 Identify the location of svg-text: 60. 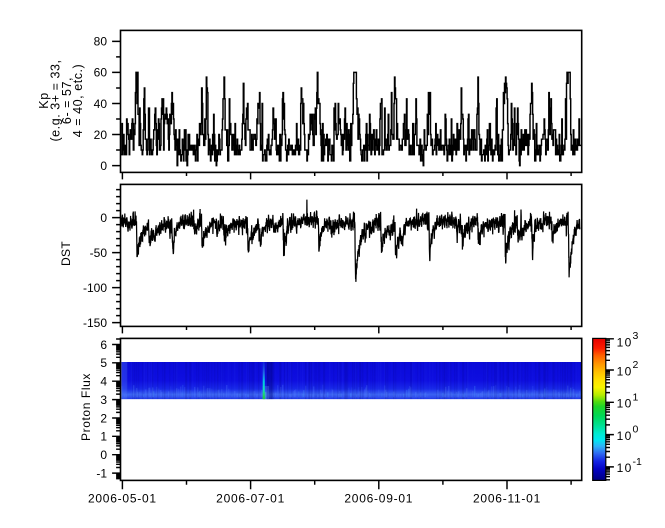
(101, 73).